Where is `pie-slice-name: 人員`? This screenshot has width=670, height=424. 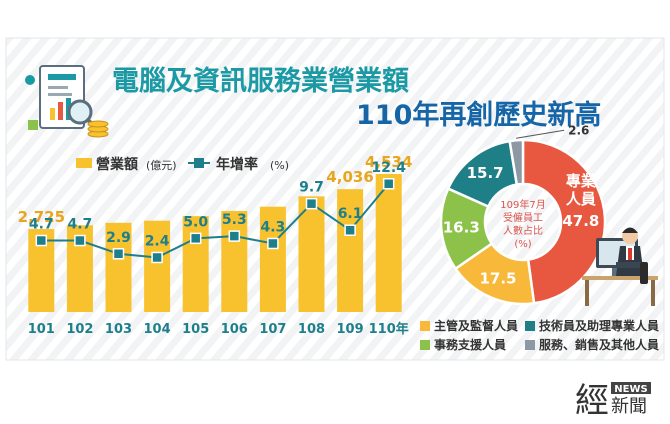
pie-slice-name: 人員 is located at coordinates (581, 199).